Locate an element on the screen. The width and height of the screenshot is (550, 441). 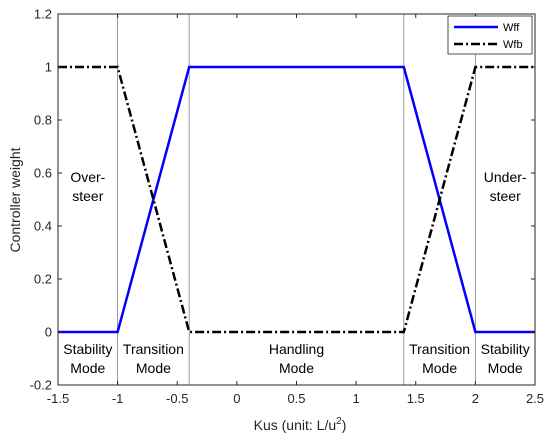
x-axis-label: Kus (unit: L/u2) is located at coordinates (300, 424).